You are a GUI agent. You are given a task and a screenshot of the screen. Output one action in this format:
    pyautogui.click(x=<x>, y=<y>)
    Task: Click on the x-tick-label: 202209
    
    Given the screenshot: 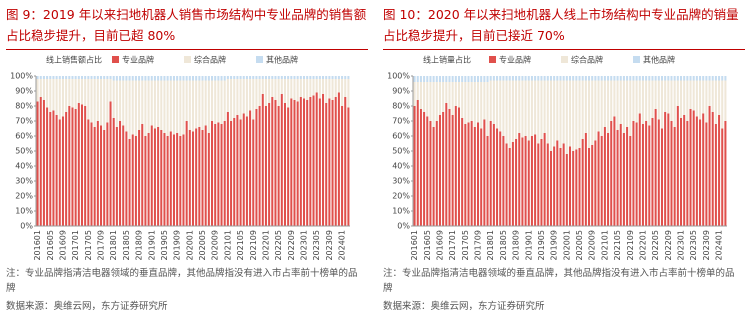 What is the action you would take?
    pyautogui.click(x=291, y=245)
    